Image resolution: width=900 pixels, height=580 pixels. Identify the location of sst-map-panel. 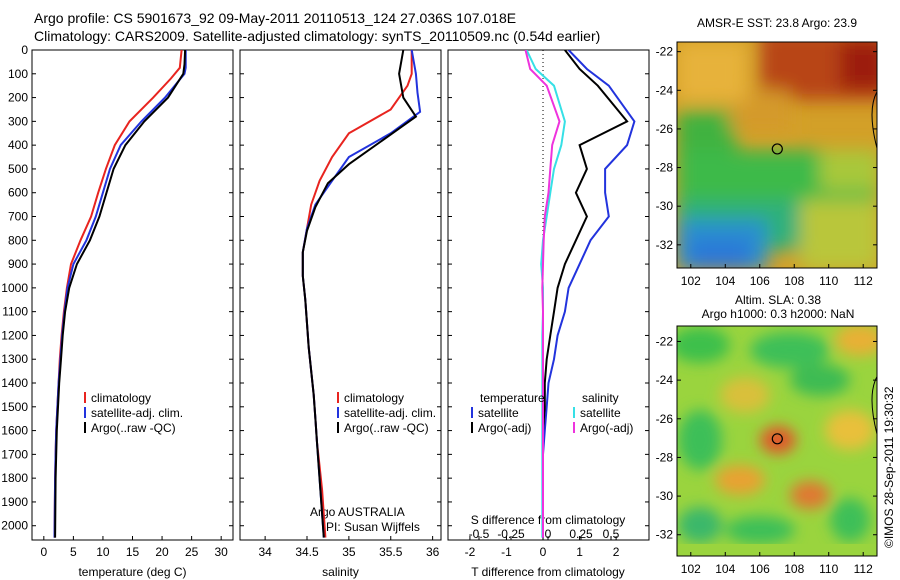
(777, 155).